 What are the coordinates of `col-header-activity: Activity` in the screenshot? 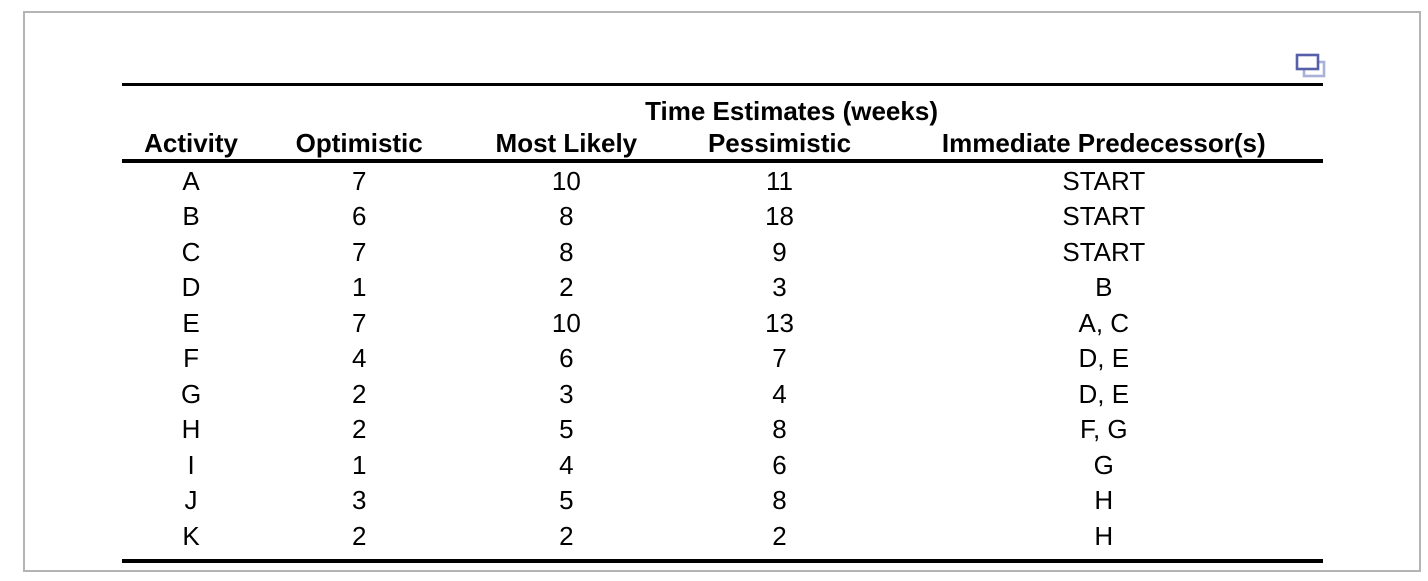 It's located at (191, 142).